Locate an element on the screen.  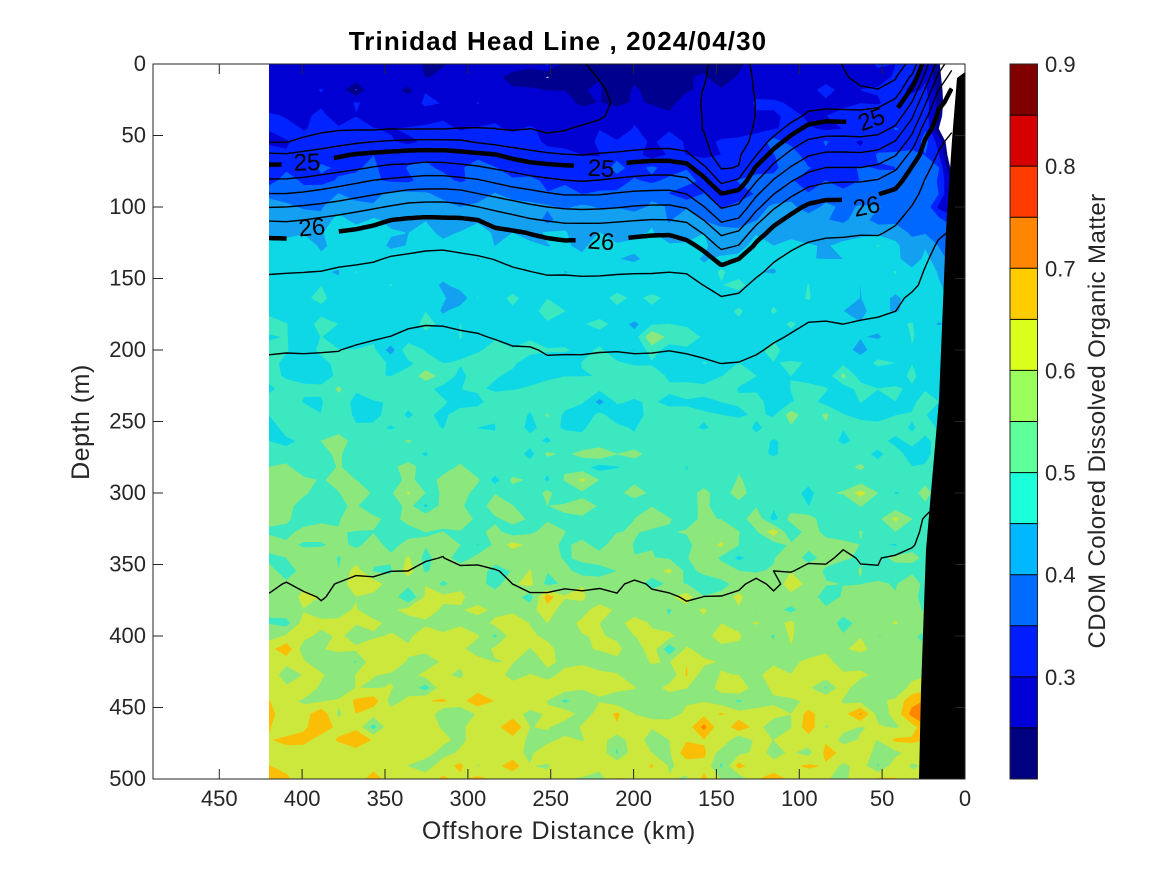
svg-text: 0.3 is located at coordinates (1060, 677).